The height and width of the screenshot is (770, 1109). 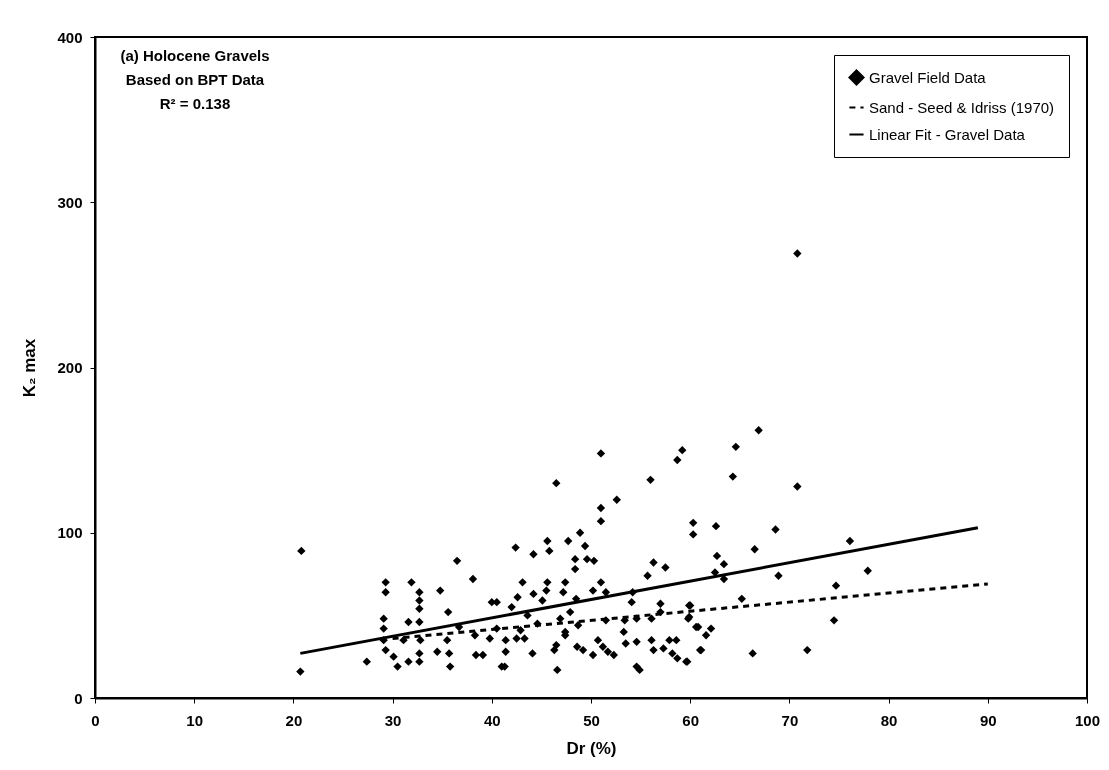 What do you see at coordinates (393, 720) in the screenshot?
I see `x-tick-label: 30` at bounding box center [393, 720].